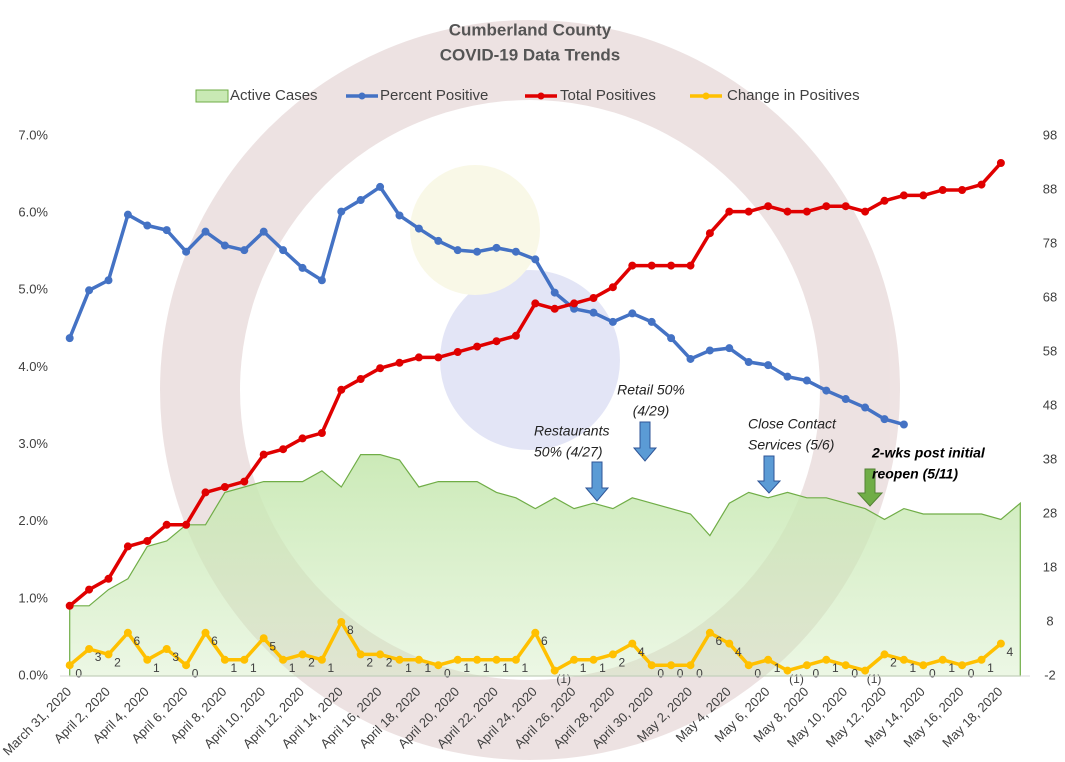 This screenshot has height=762, width=1065. Describe the element at coordinates (1050, 458) in the screenshot. I see `y2-tick-label: 38` at that location.